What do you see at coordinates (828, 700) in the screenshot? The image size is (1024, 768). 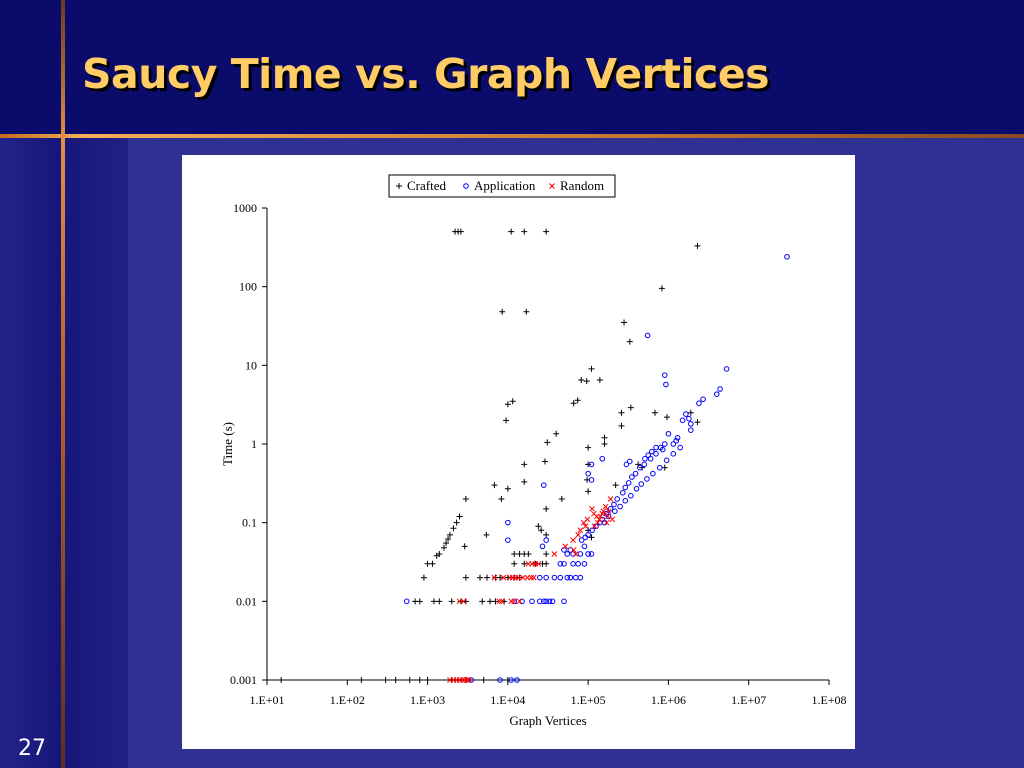 I see `x-tick-label: 1.E+08` at bounding box center [828, 700].